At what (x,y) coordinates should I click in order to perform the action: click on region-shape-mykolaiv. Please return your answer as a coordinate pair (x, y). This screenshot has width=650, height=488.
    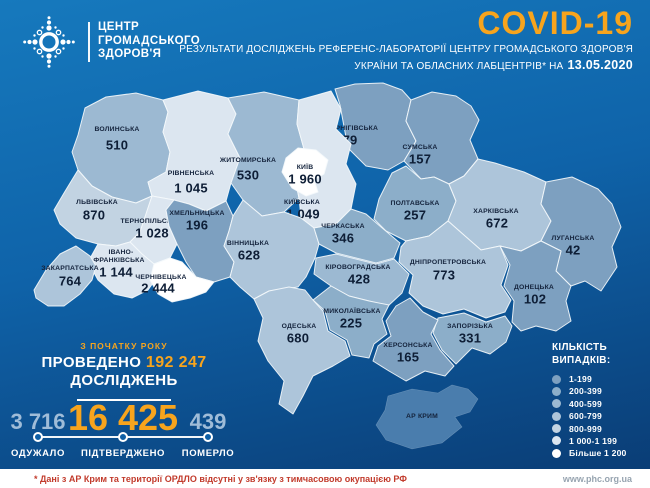
    Looking at the image, I should click on (351, 322).